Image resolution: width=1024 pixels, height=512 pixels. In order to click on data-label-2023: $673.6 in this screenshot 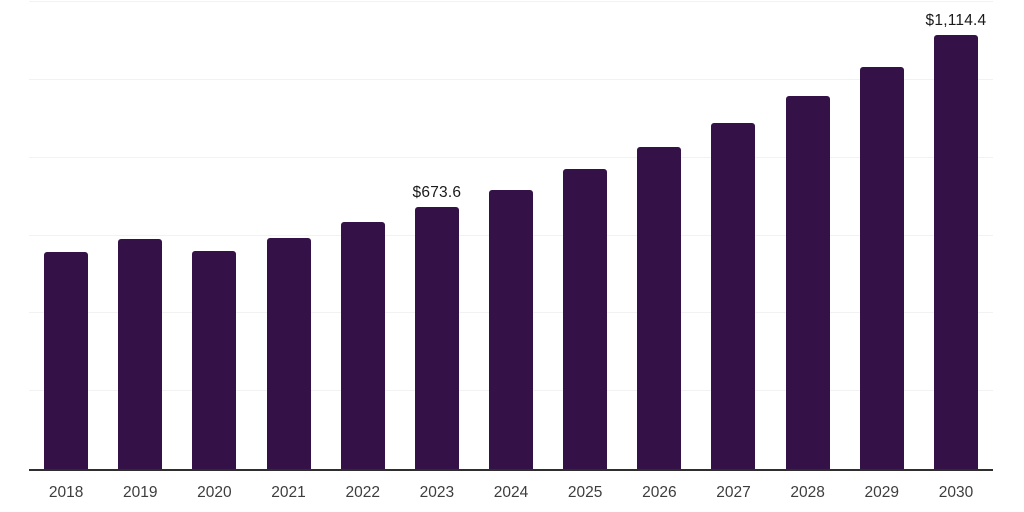, I will do `click(437, 192)`.